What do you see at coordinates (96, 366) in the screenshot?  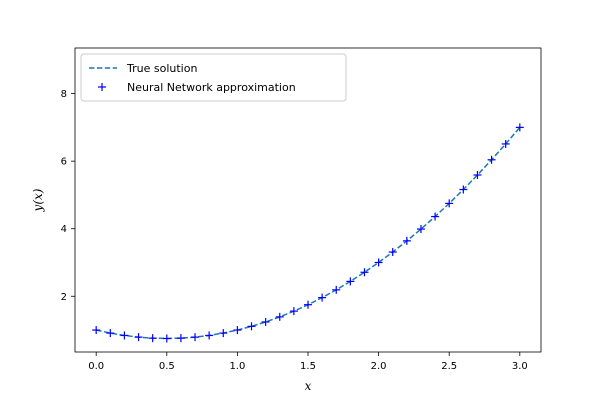 I see `x-tick-label: 0.0` at bounding box center [96, 366].